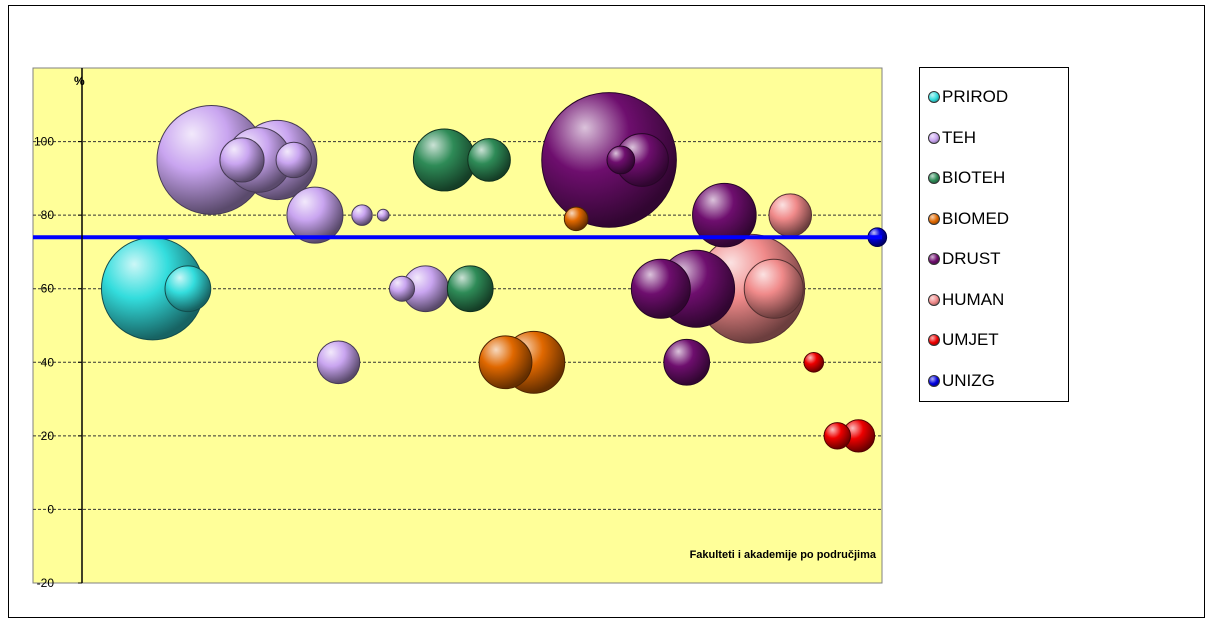 The height and width of the screenshot is (624, 1212). I want to click on bubble-prirod, so click(188, 289).